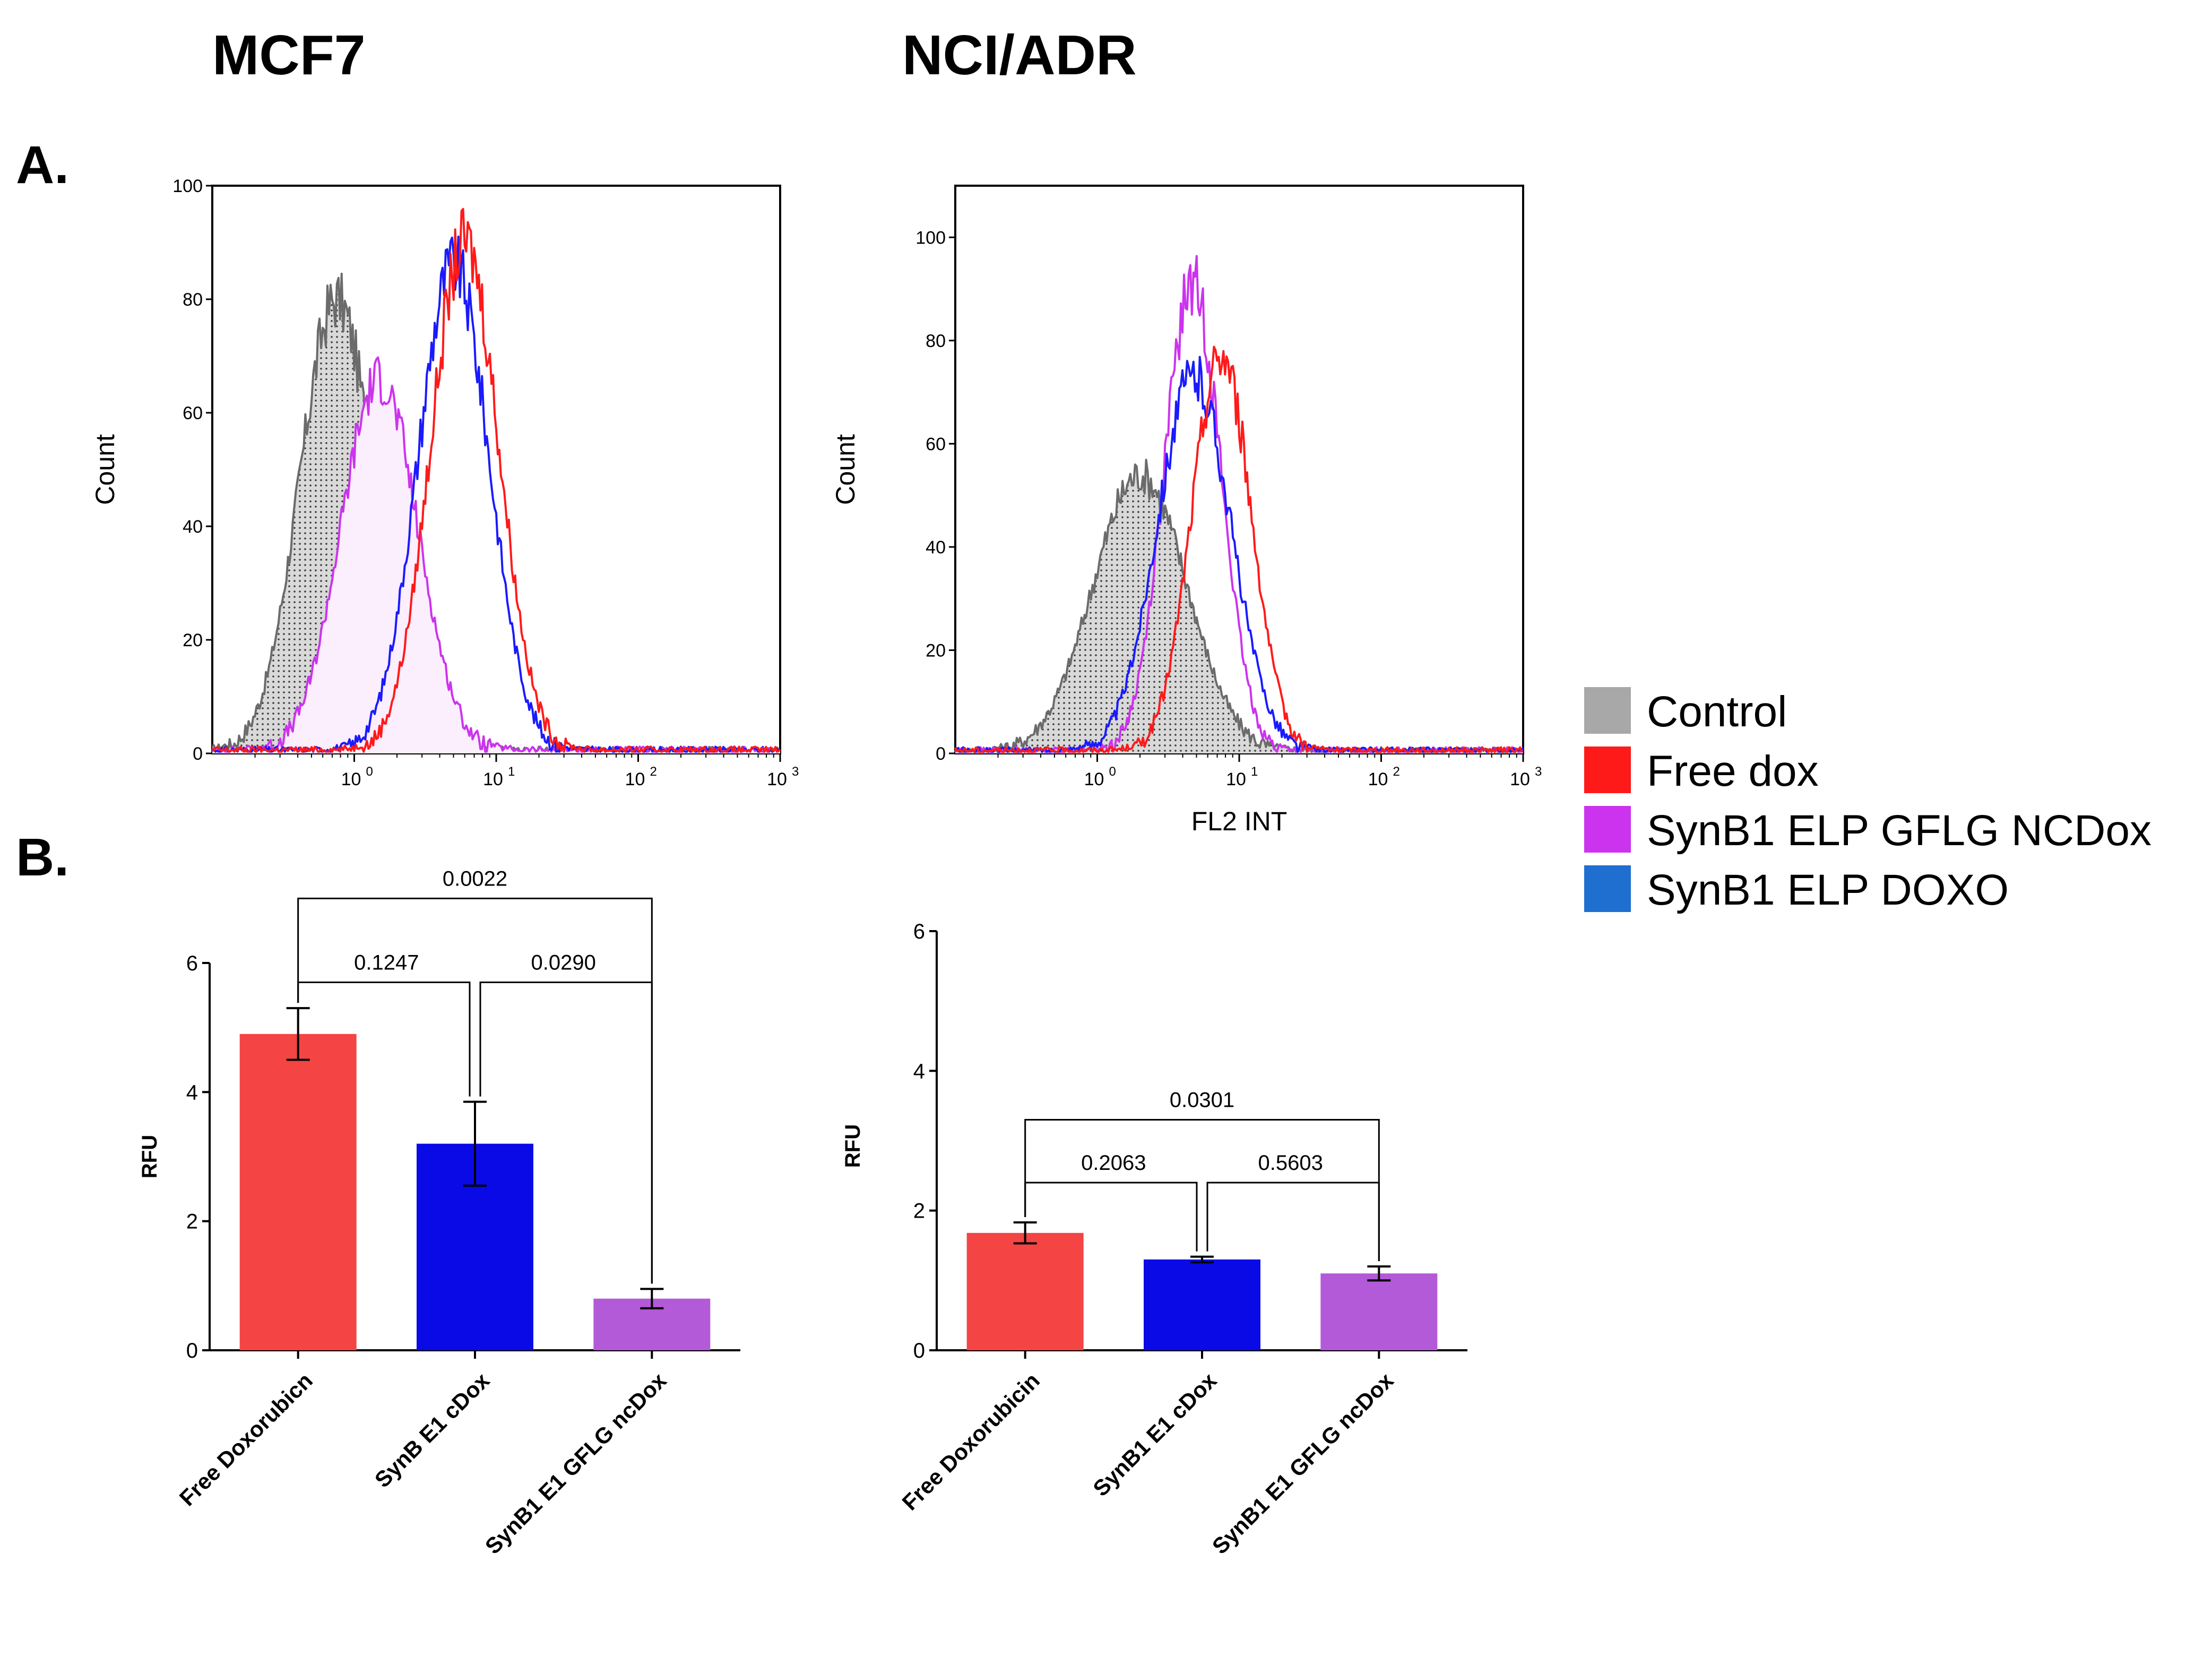  I want to click on category-label-synb1-e1-cdox: SynB1 E1 cDox, so click(1155, 1434).